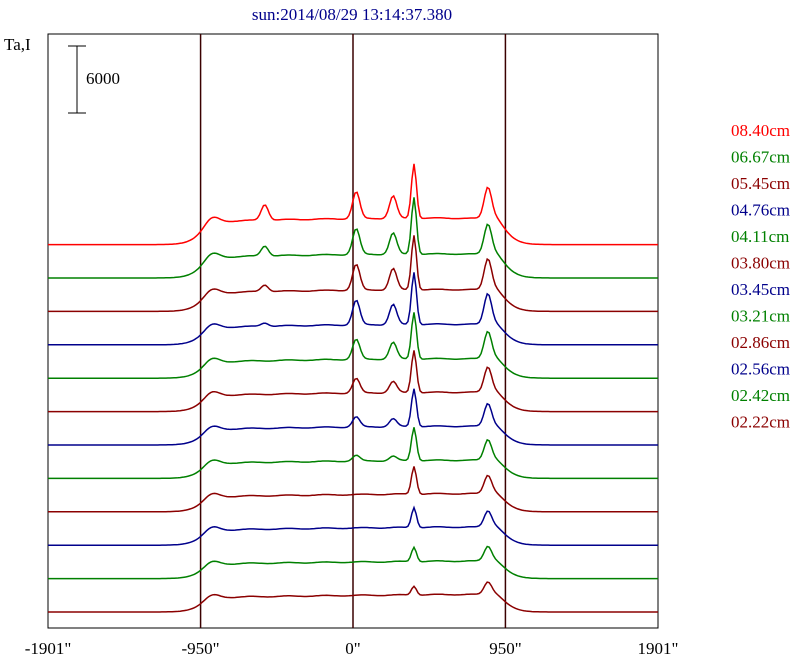  Describe the element at coordinates (760, 422) in the screenshot. I see `legend-item-02.22cm: 02.22cm` at that location.